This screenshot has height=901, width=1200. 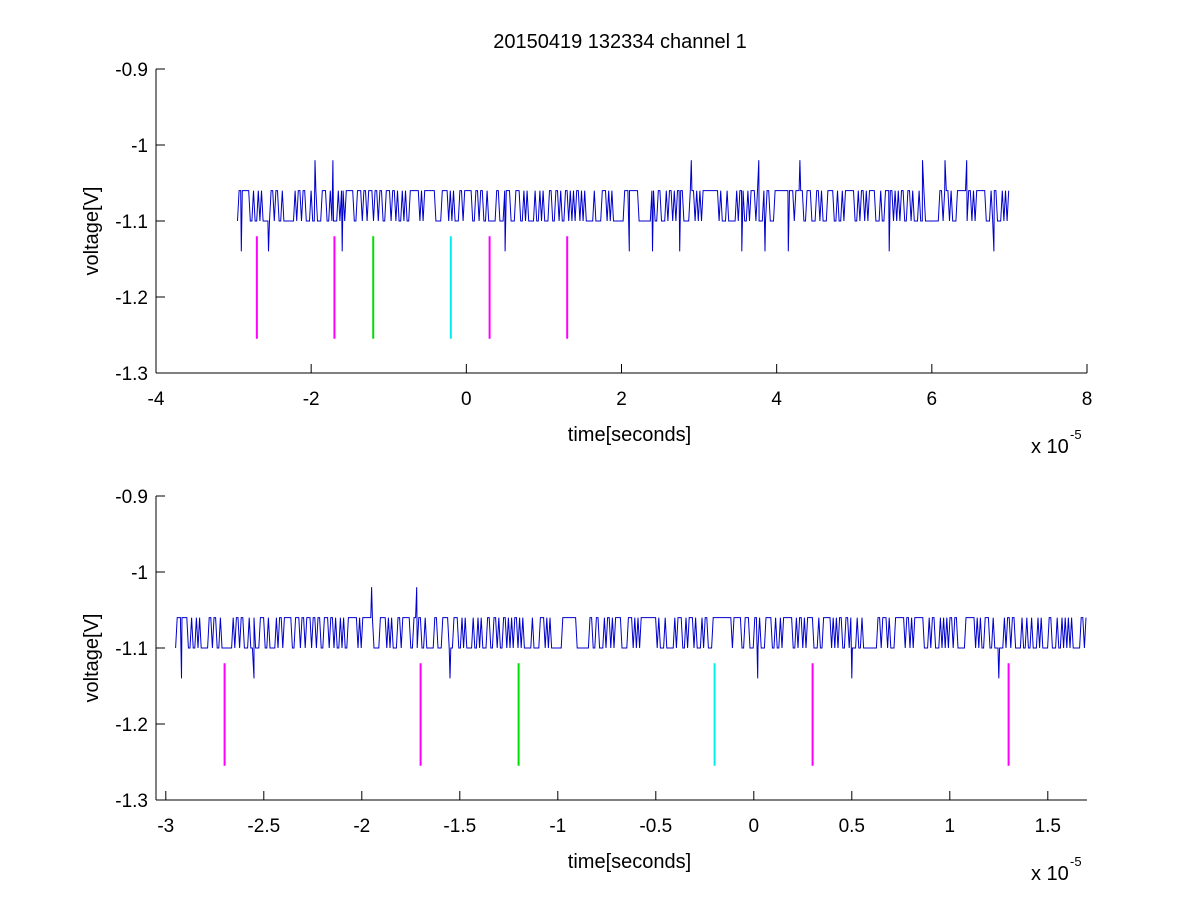 I want to click on x-tick-label: 1, so click(x=950, y=826).